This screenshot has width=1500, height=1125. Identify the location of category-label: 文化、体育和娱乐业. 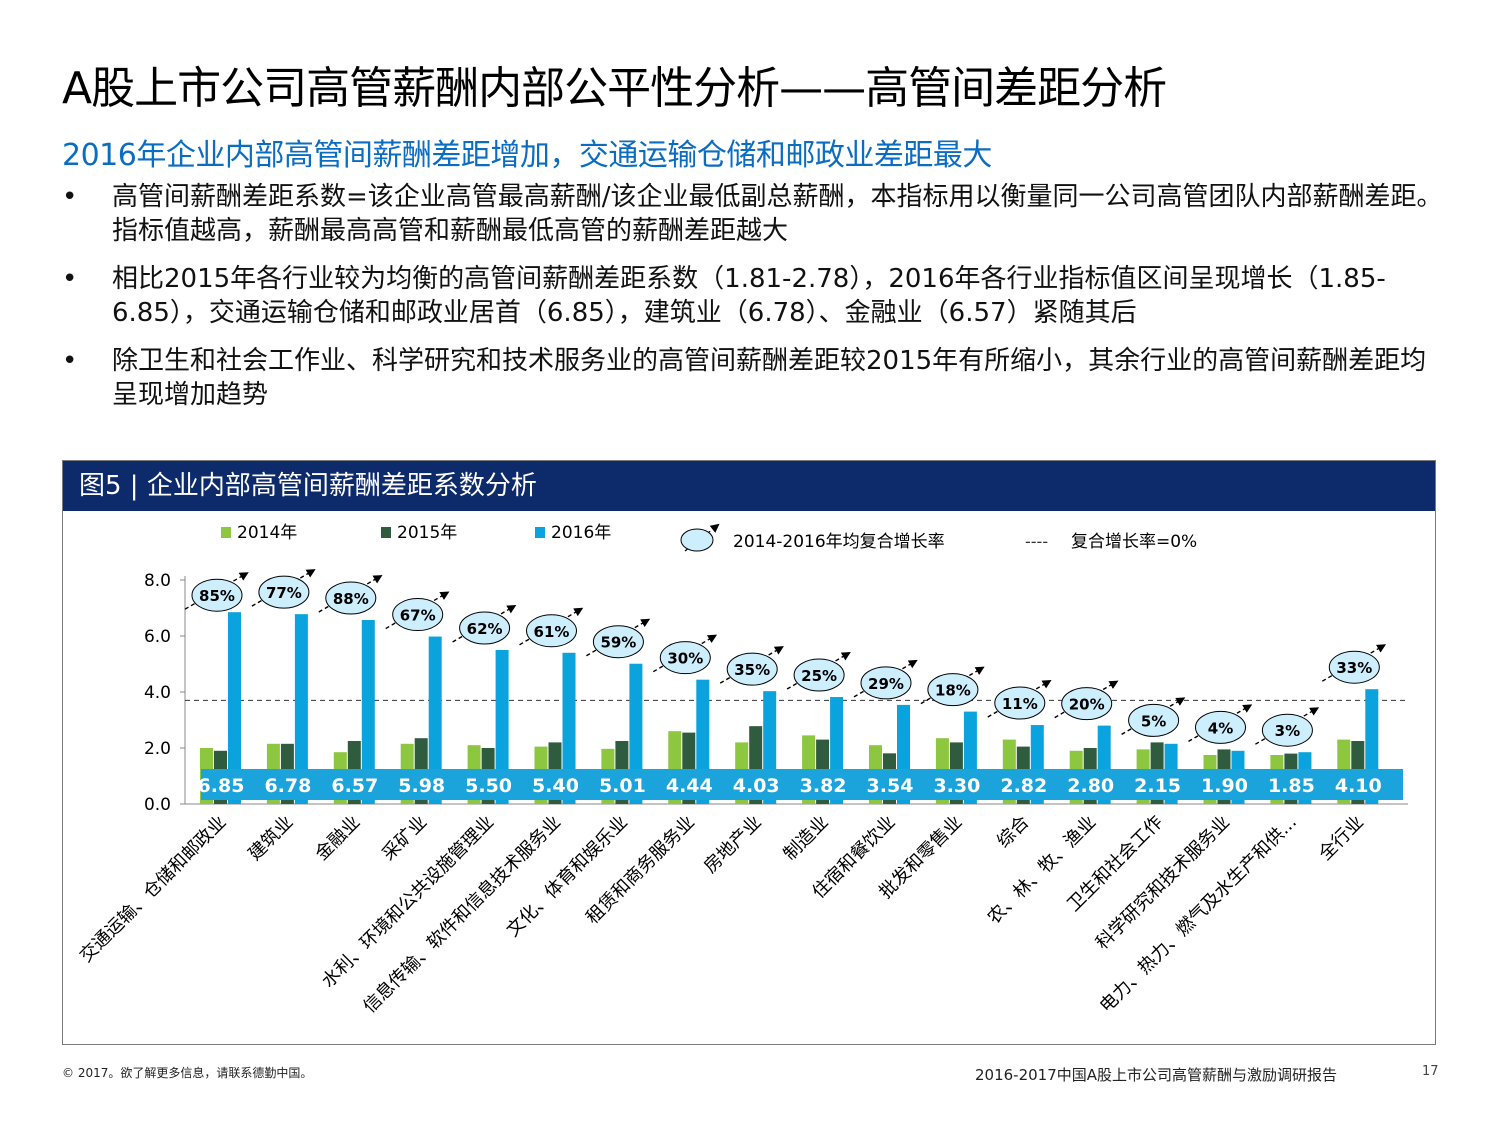
(567, 876).